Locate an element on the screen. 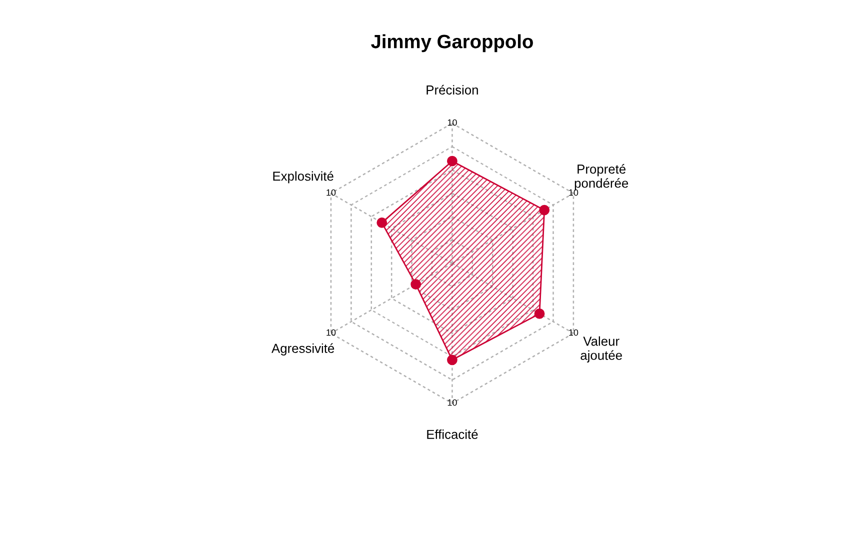 The width and height of the screenshot is (865, 545). spoke-label: Efficacité is located at coordinates (452, 434).